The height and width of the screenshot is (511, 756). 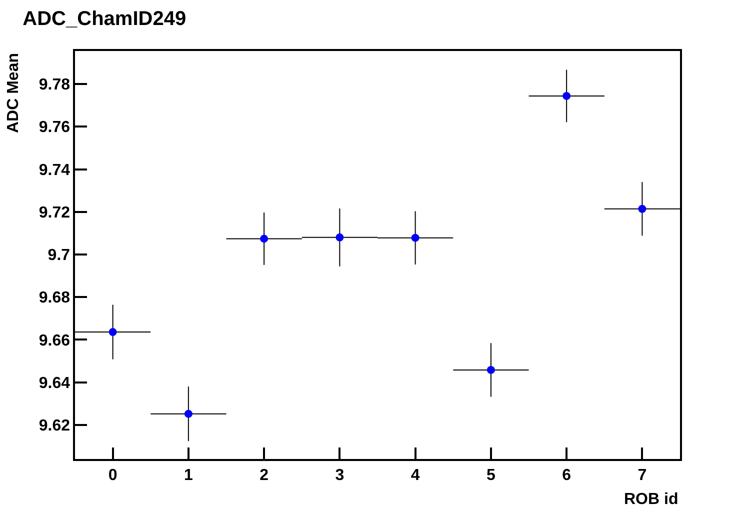 What do you see at coordinates (567, 475) in the screenshot?
I see `x-tick-label: 6` at bounding box center [567, 475].